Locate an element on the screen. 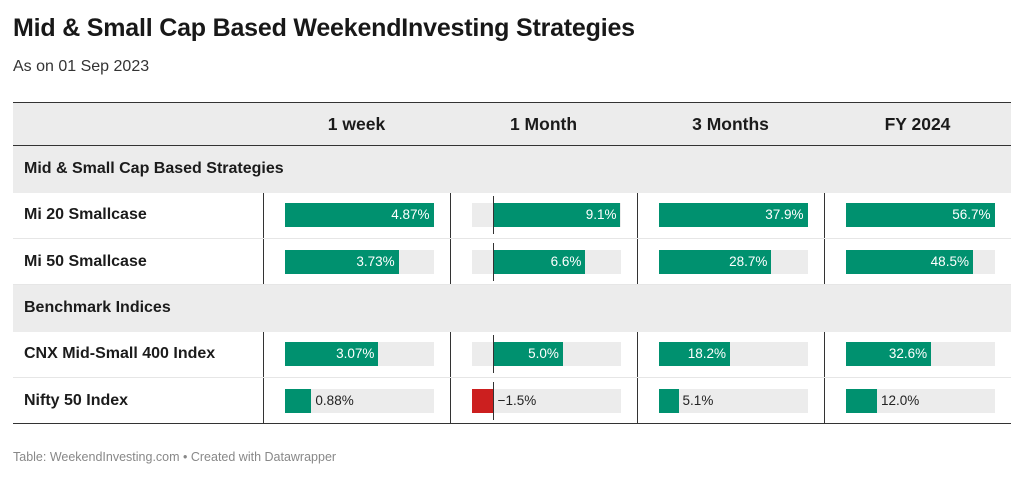 This screenshot has height=478, width=1024. value-cell-3-months: 28.7% is located at coordinates (730, 261).